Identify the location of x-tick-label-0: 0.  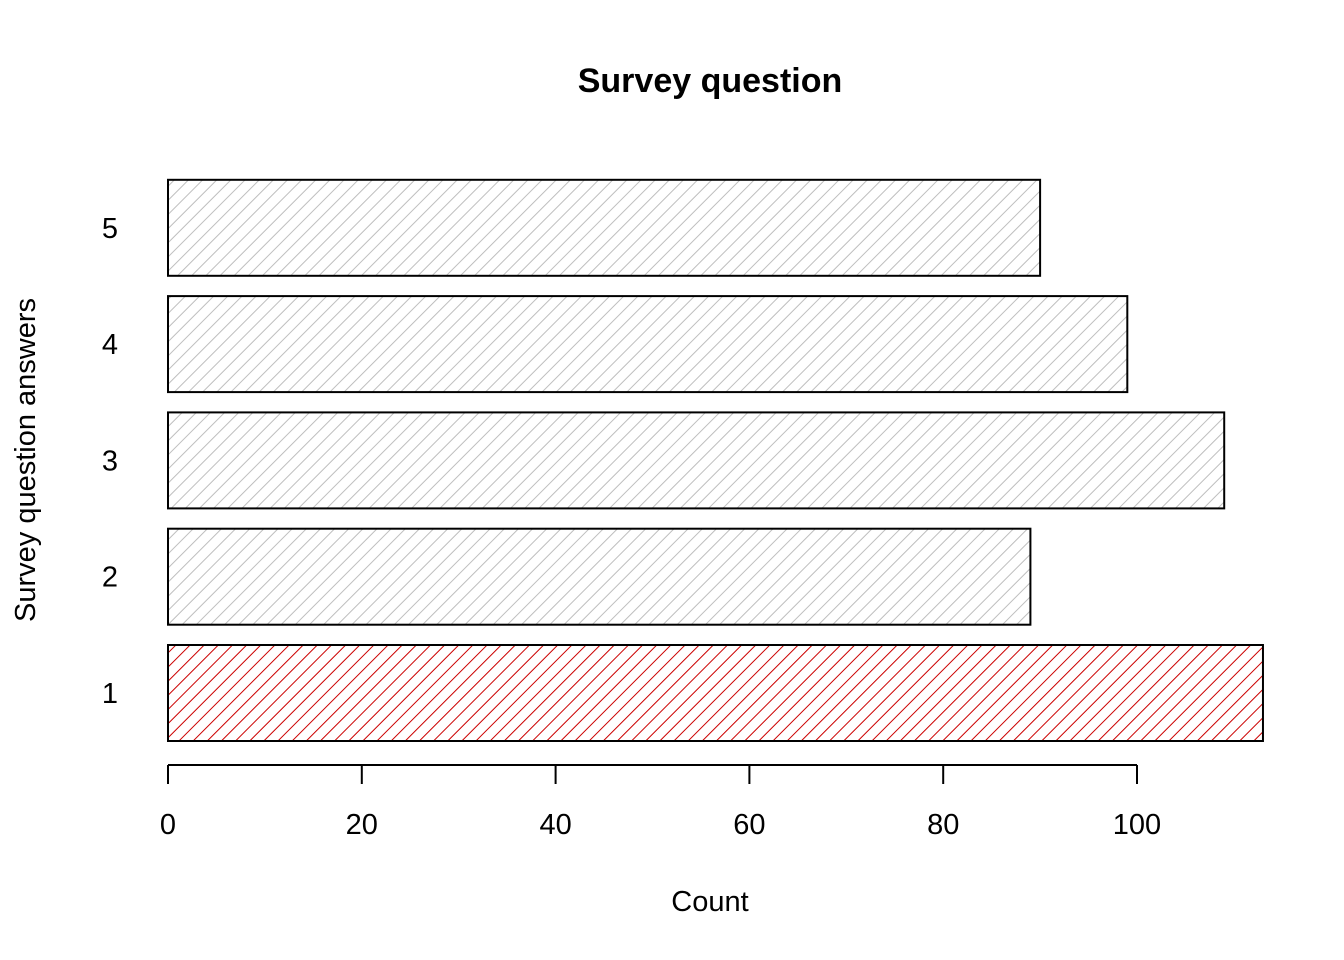
(168, 825).